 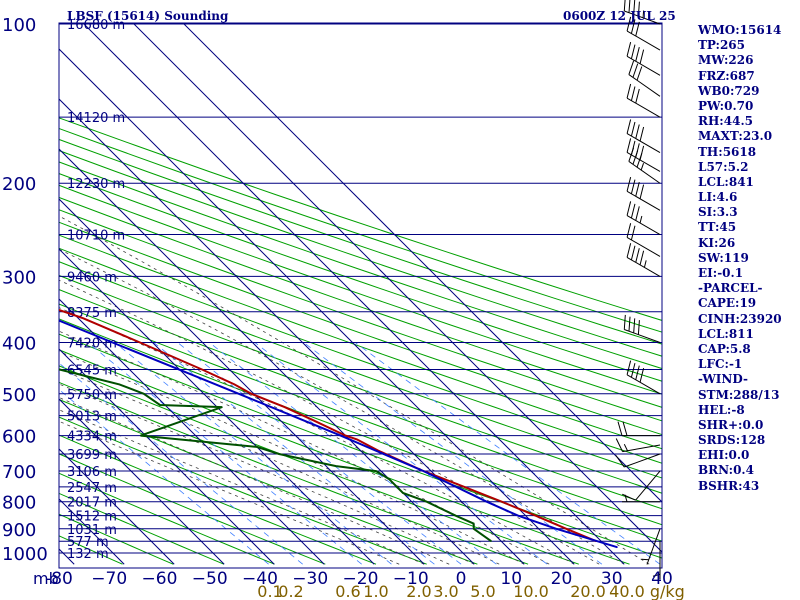 I want to click on temperature-tick-label: 10, so click(x=511, y=579).